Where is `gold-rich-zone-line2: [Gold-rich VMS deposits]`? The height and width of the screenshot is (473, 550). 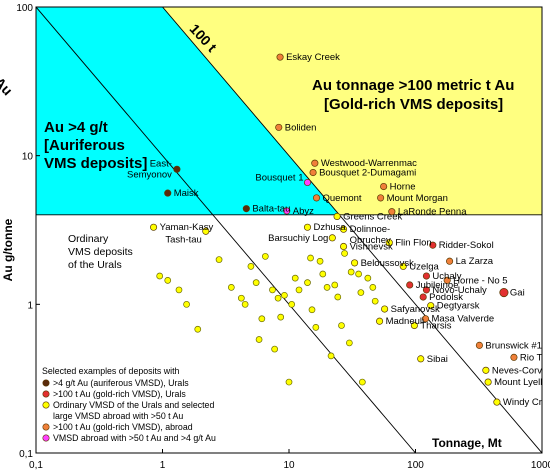
gold-rich-zone-line2: [Gold-rich VMS deposits] is located at coordinates (413, 104).